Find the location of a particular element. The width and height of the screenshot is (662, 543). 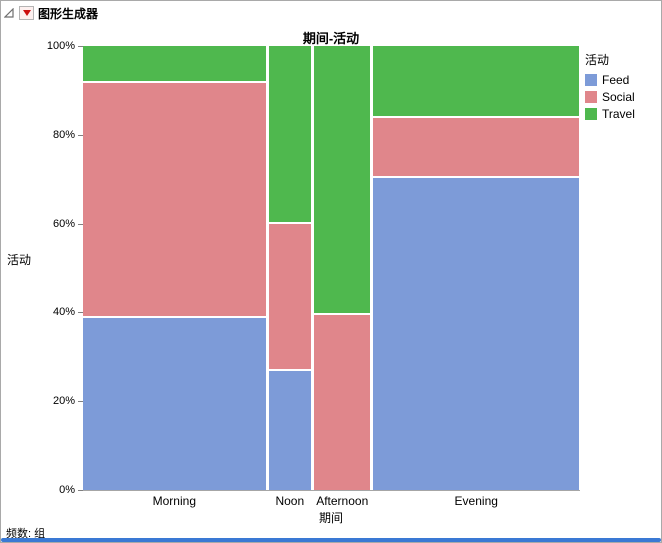

segment-evening-social is located at coordinates (476, 147).